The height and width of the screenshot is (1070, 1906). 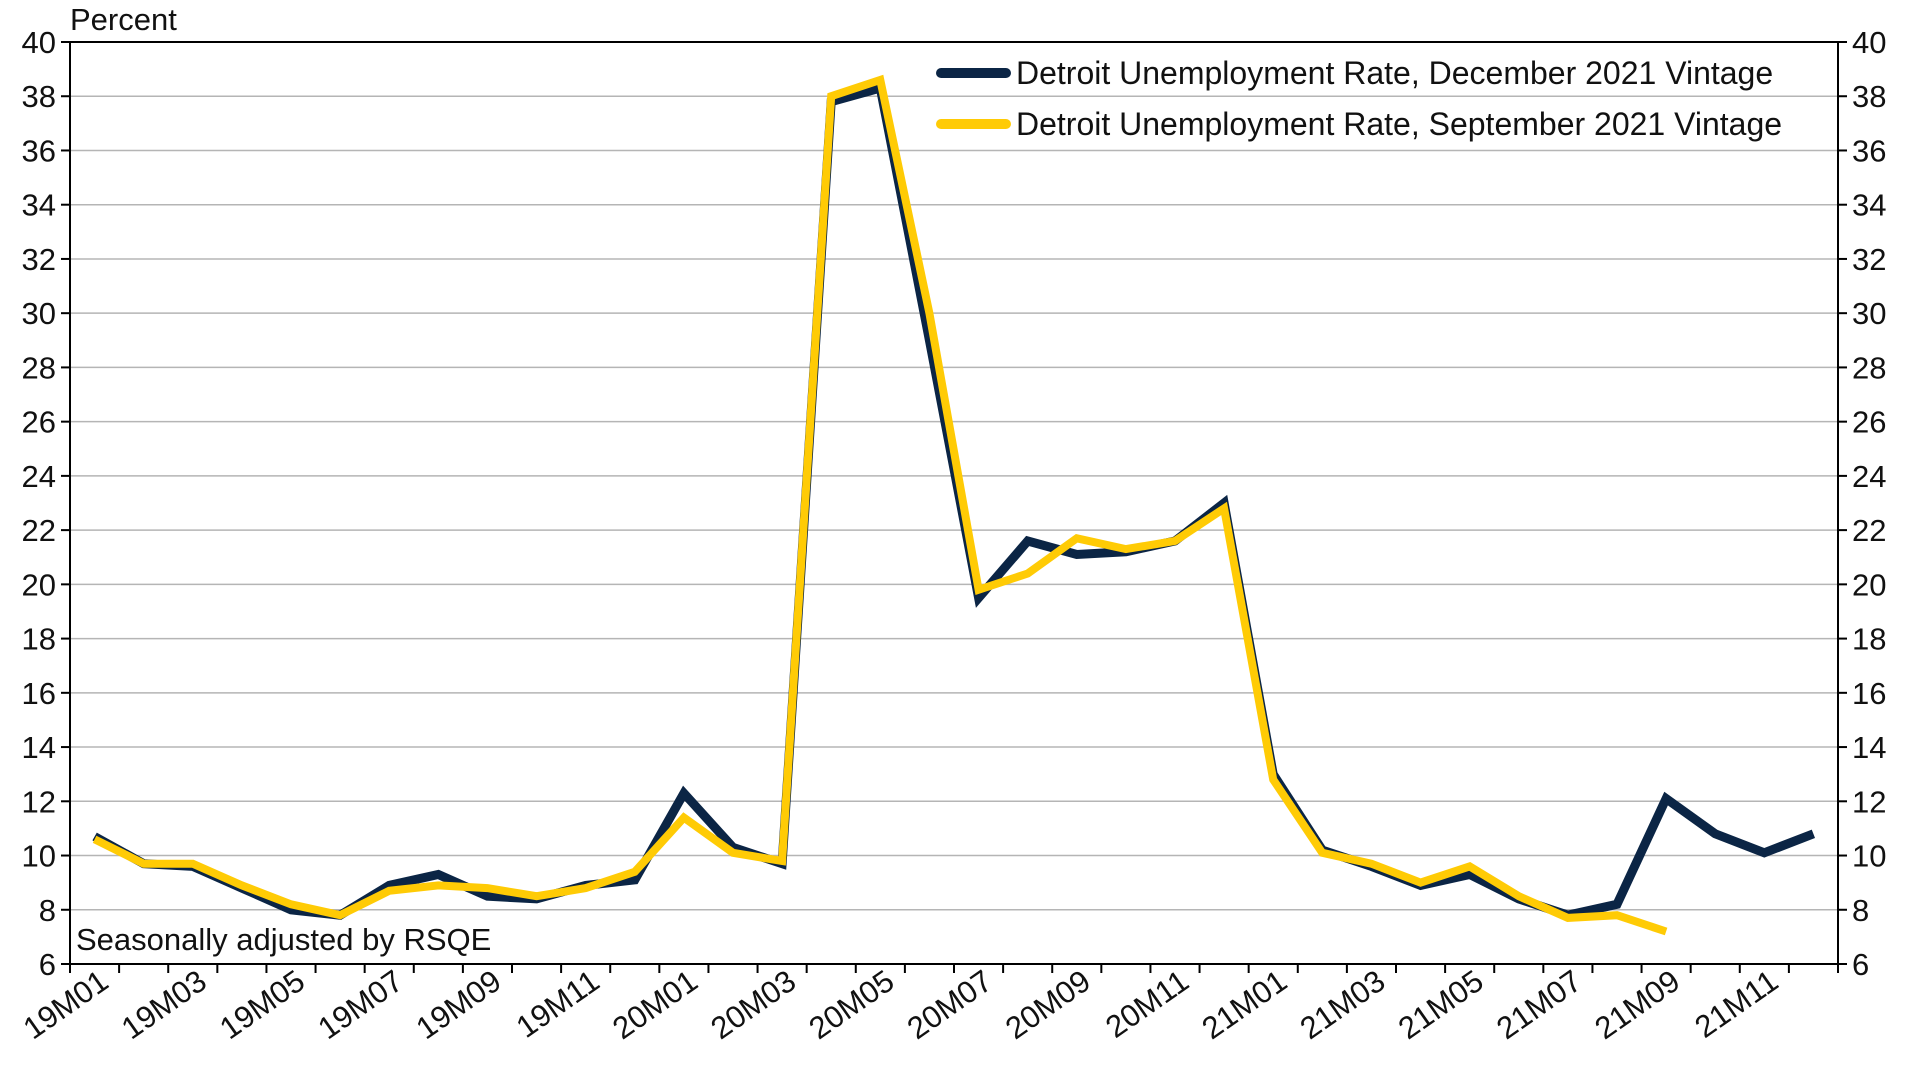 I want to click on x-tick-label: 20M07, so click(x=950, y=1004).